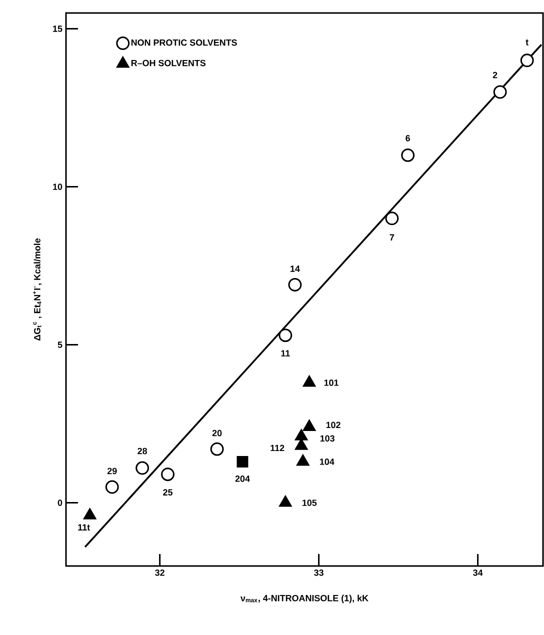  What do you see at coordinates (327, 438) in the screenshot?
I see `annotation: 103` at bounding box center [327, 438].